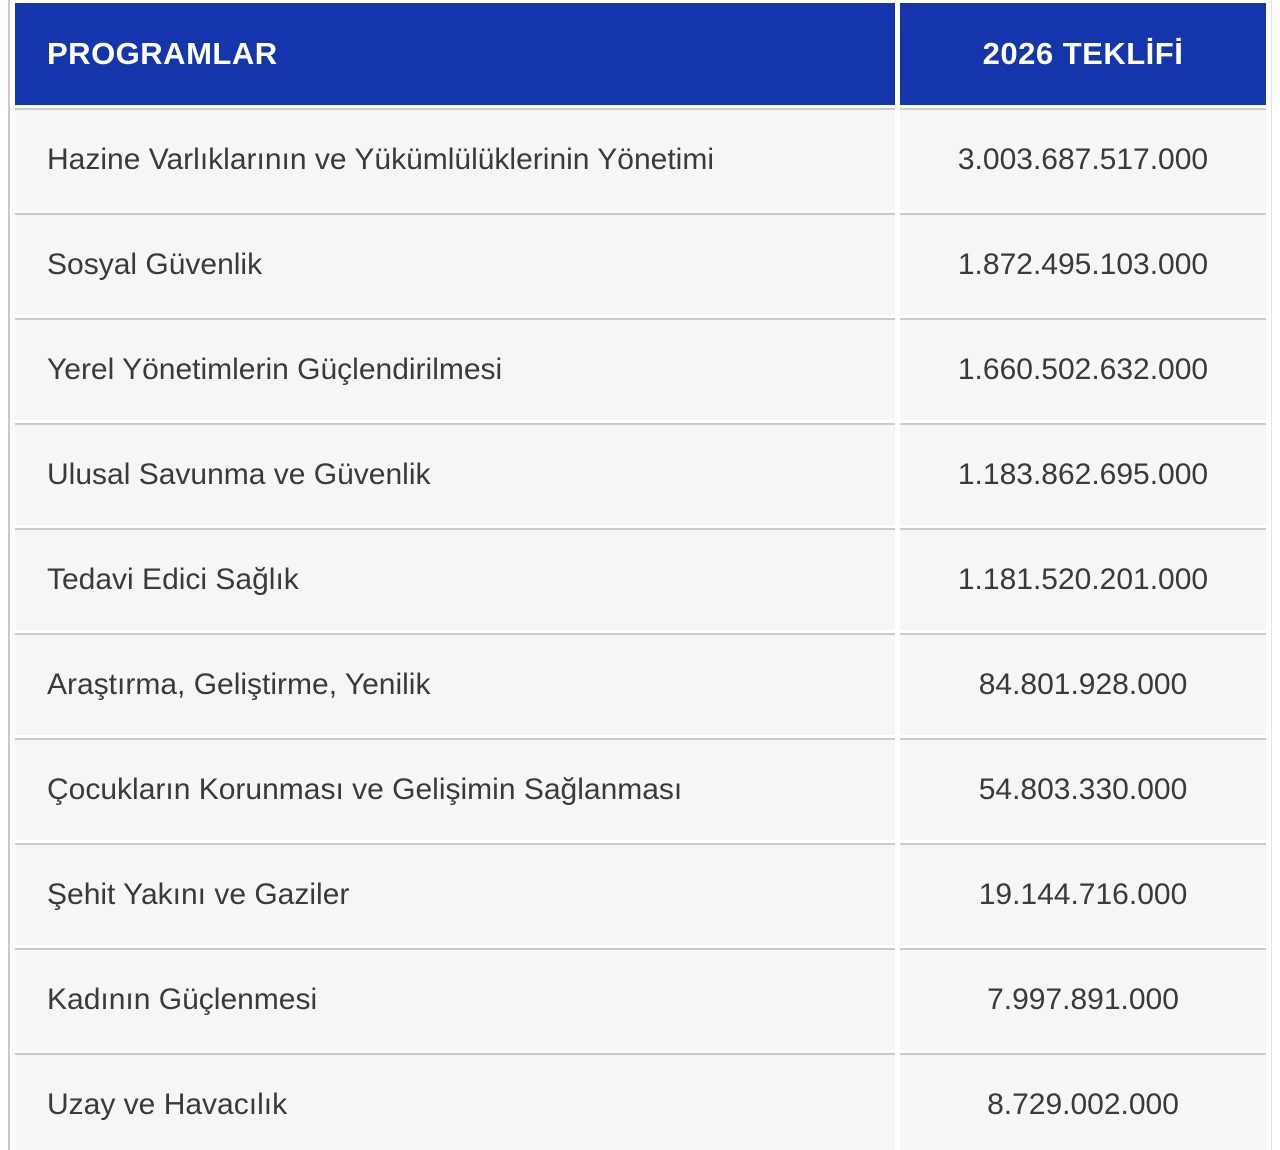 The width and height of the screenshot is (1280, 1150). I want to click on proposal-2026-column-header: 2026 TEKLİFİ, so click(1083, 54).